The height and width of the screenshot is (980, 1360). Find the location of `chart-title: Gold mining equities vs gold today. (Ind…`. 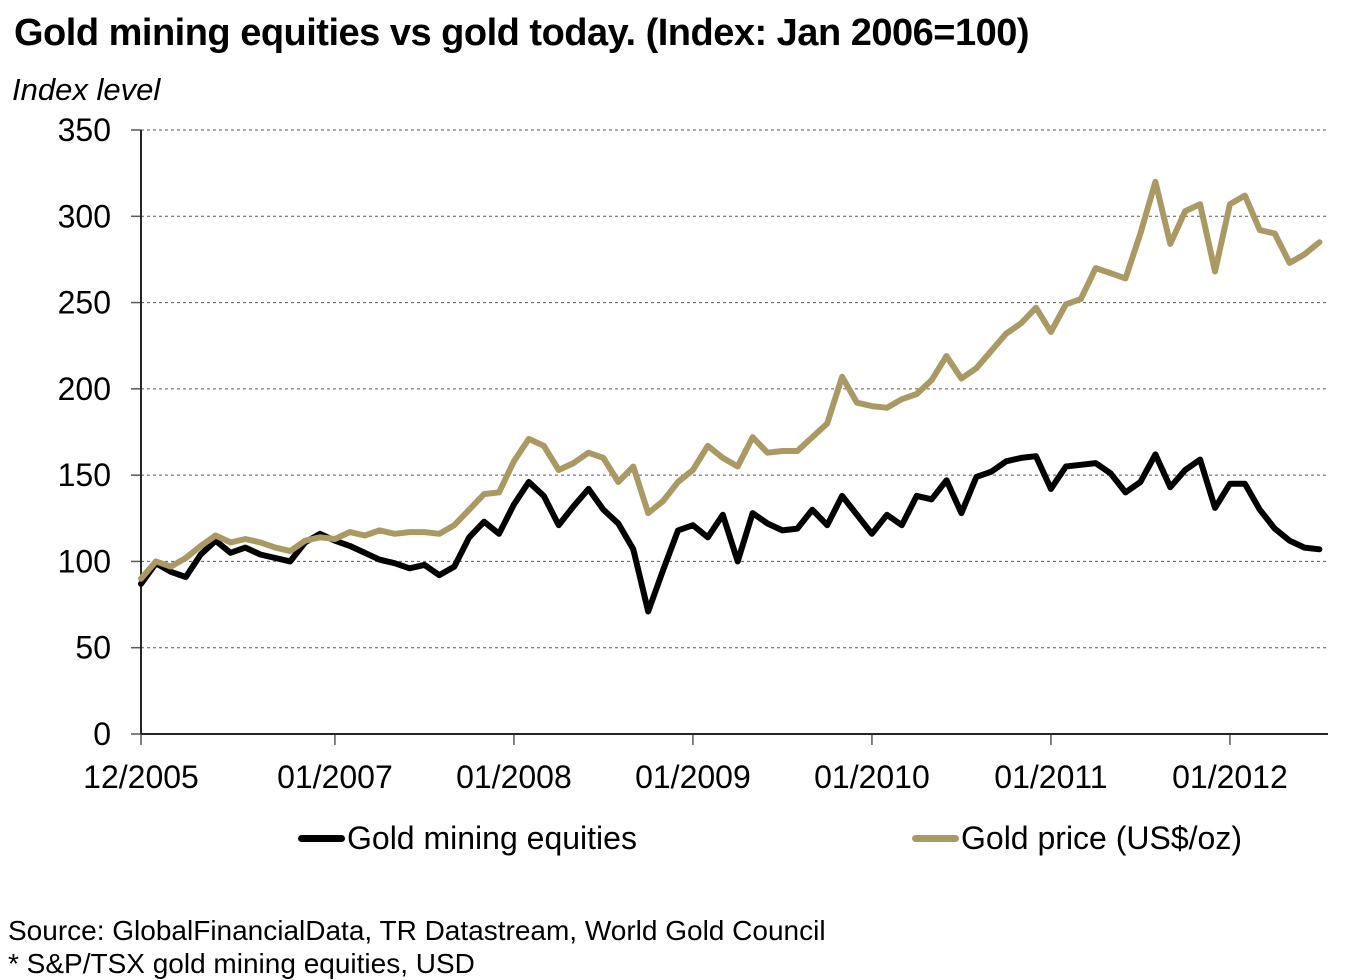

chart-title: Gold mining equities vs gold today. (Ind… is located at coordinates (522, 33).